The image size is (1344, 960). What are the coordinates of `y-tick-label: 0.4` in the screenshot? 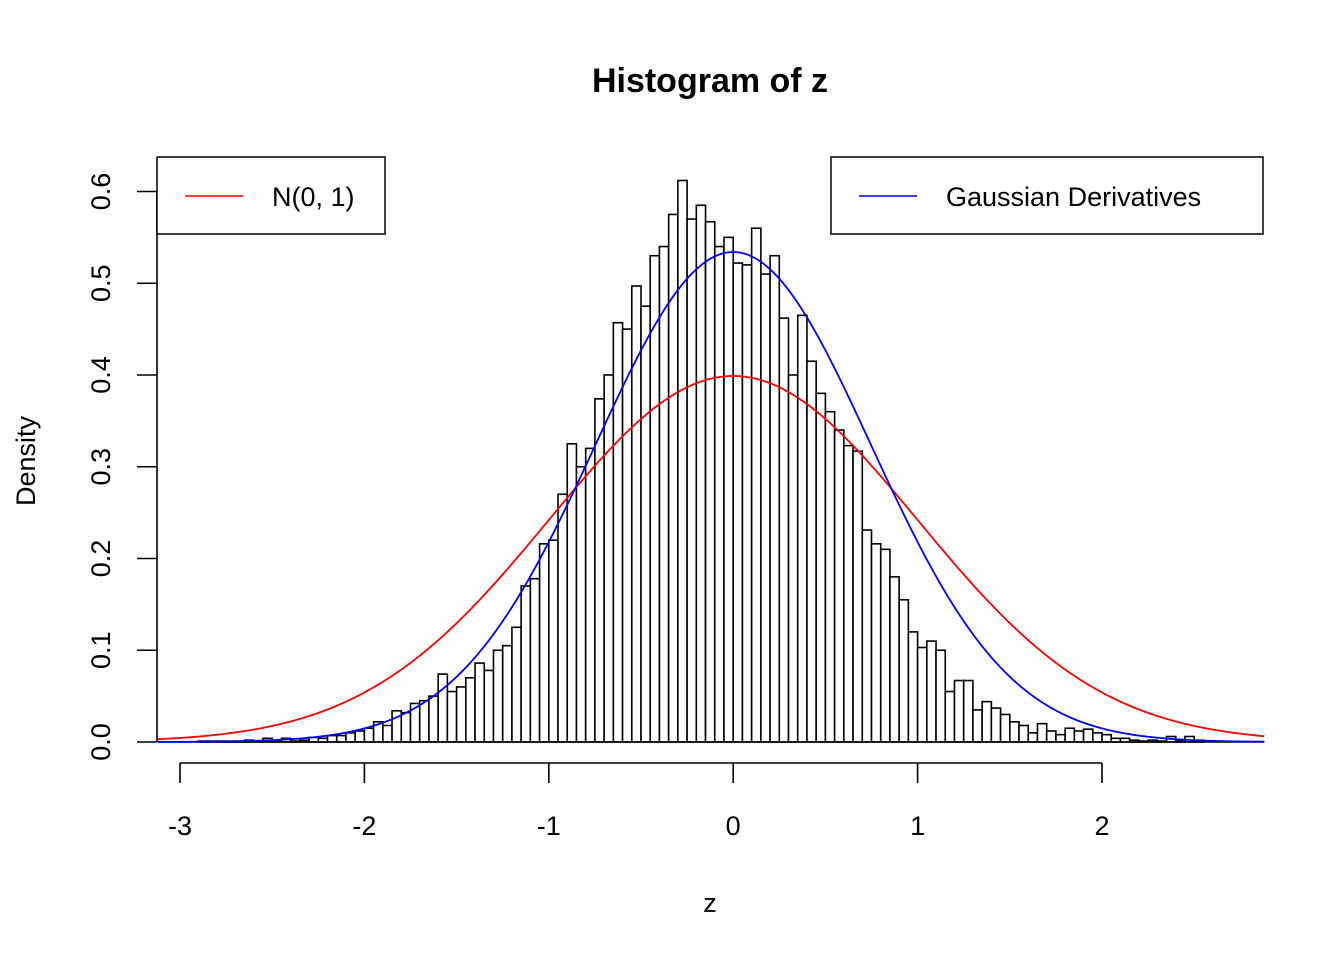 It's located at (101, 375).